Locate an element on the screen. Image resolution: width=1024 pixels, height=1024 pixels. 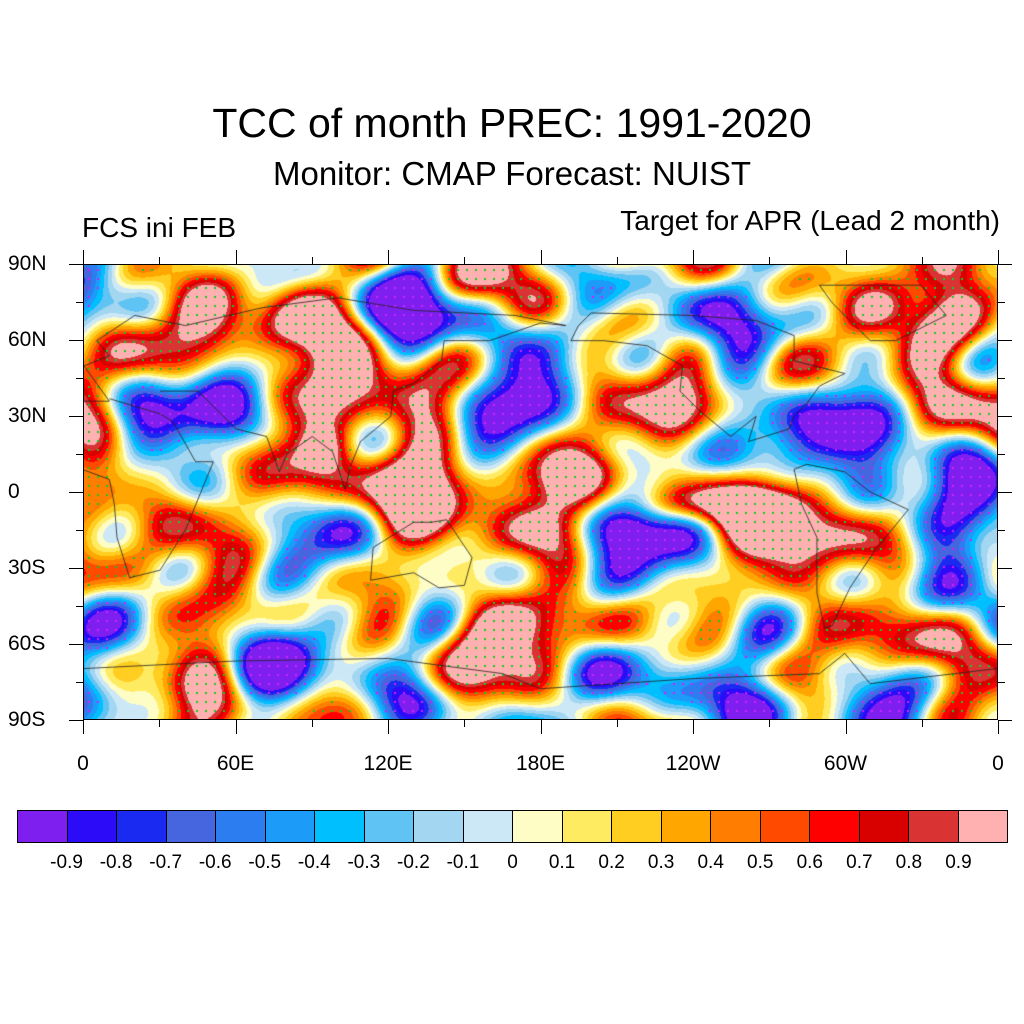
lon-tick-label: 60W is located at coordinates (845, 763).